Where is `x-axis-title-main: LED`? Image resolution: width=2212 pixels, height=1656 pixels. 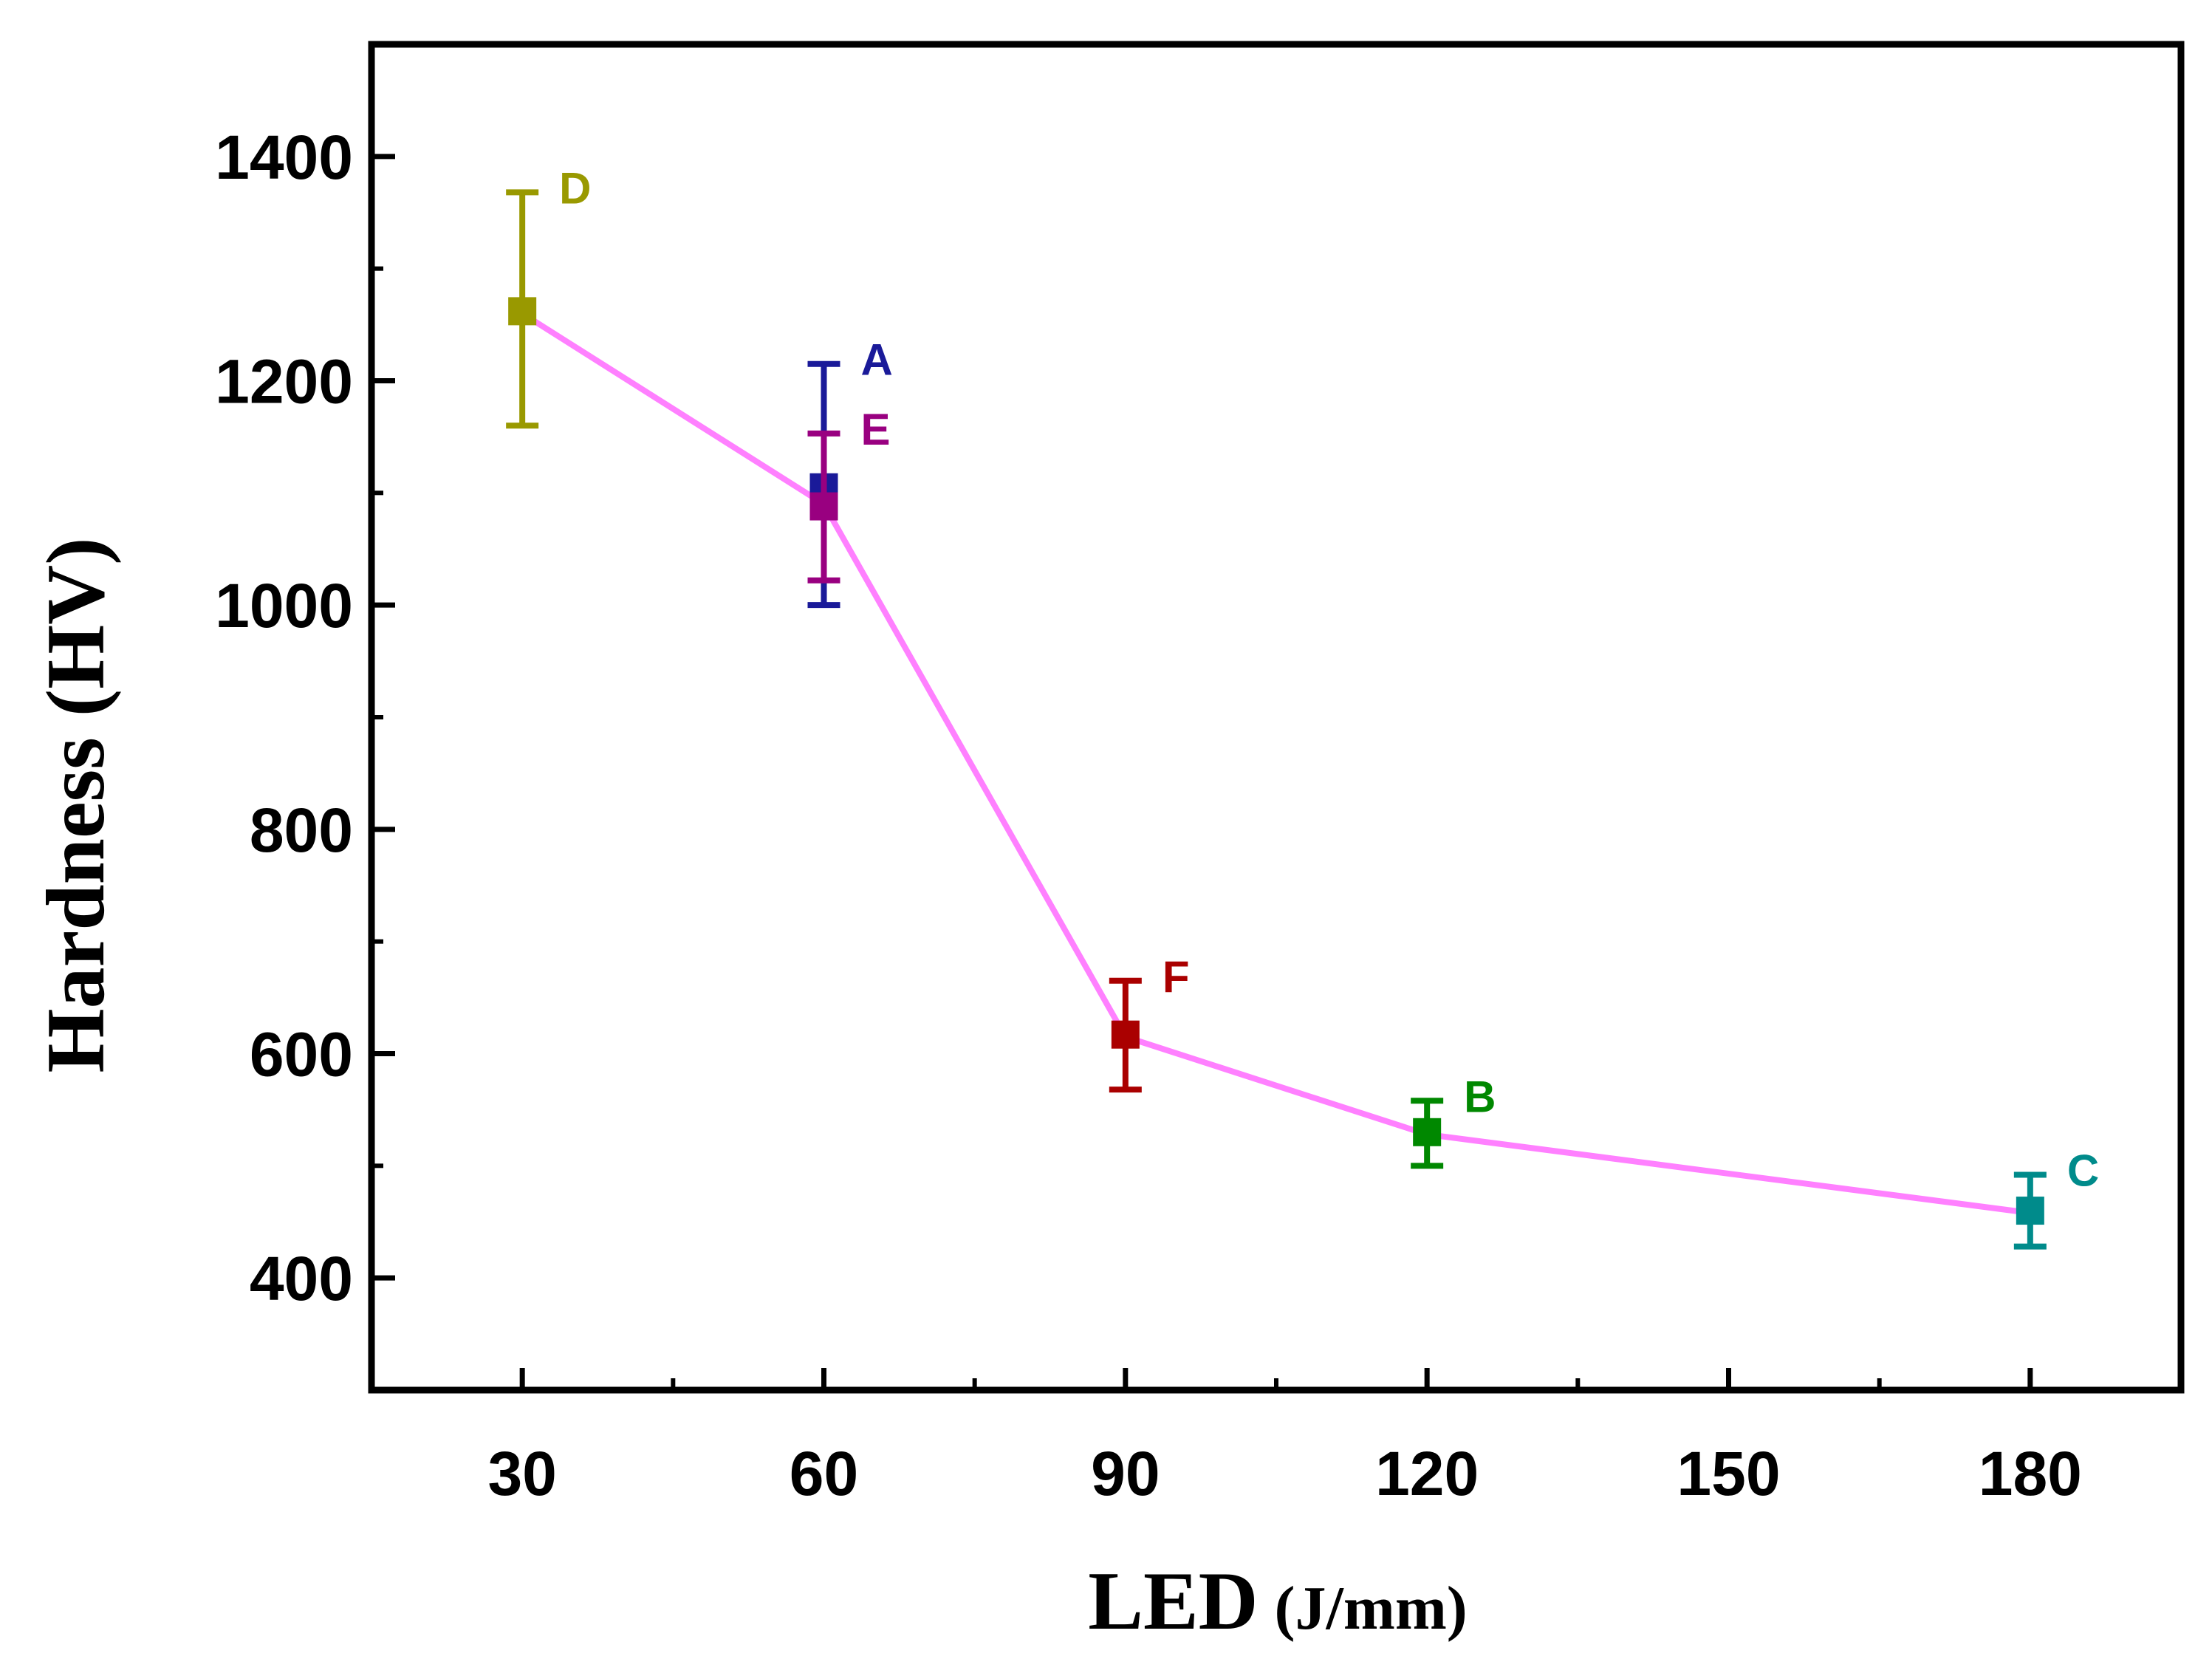 x-axis-title-main: LED is located at coordinates (1173, 1601).